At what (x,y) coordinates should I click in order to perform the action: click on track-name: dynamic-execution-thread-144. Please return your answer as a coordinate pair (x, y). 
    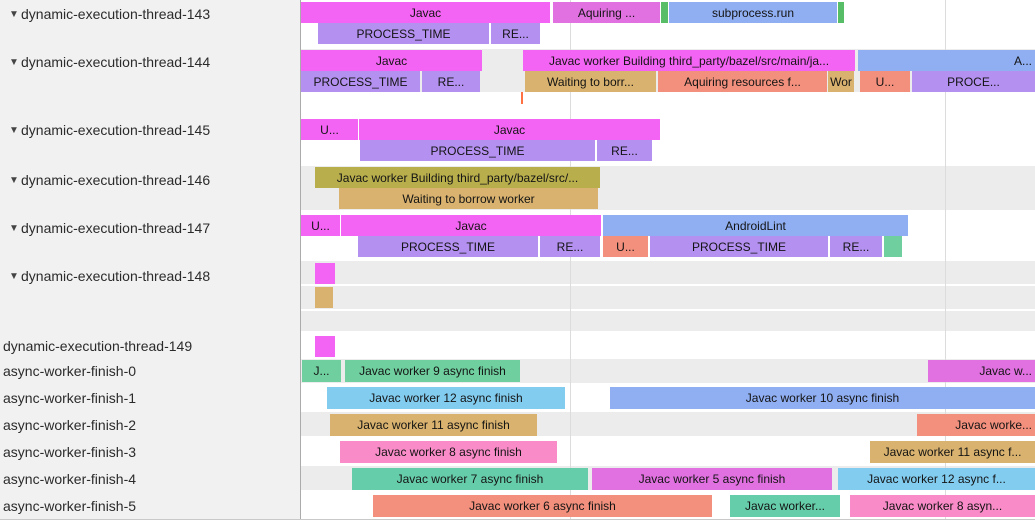
    Looking at the image, I should click on (116, 62).